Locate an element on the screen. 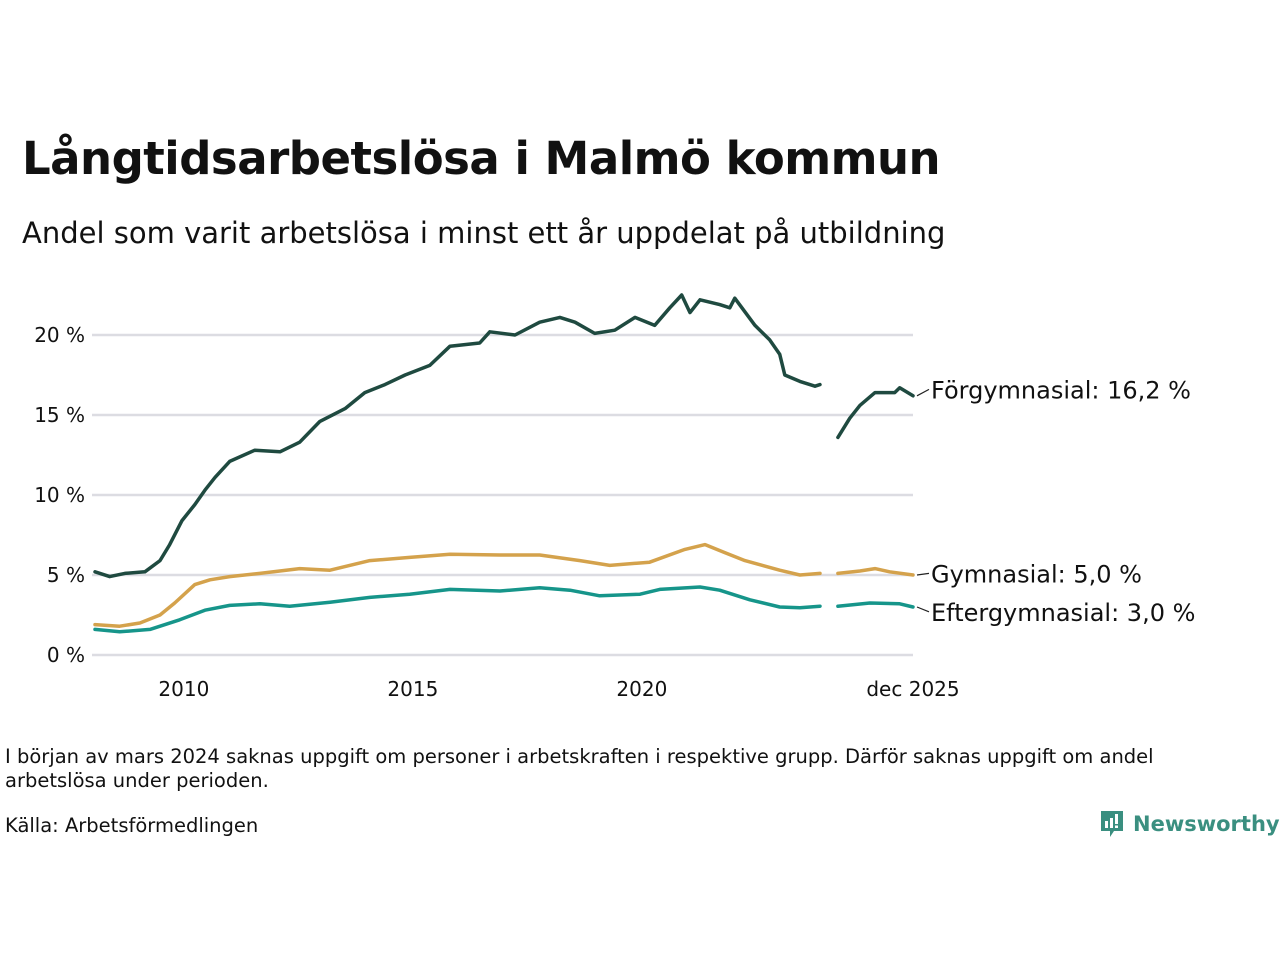 This screenshot has height=960, width=1280. y-tick-label: 5 % is located at coordinates (66, 575).